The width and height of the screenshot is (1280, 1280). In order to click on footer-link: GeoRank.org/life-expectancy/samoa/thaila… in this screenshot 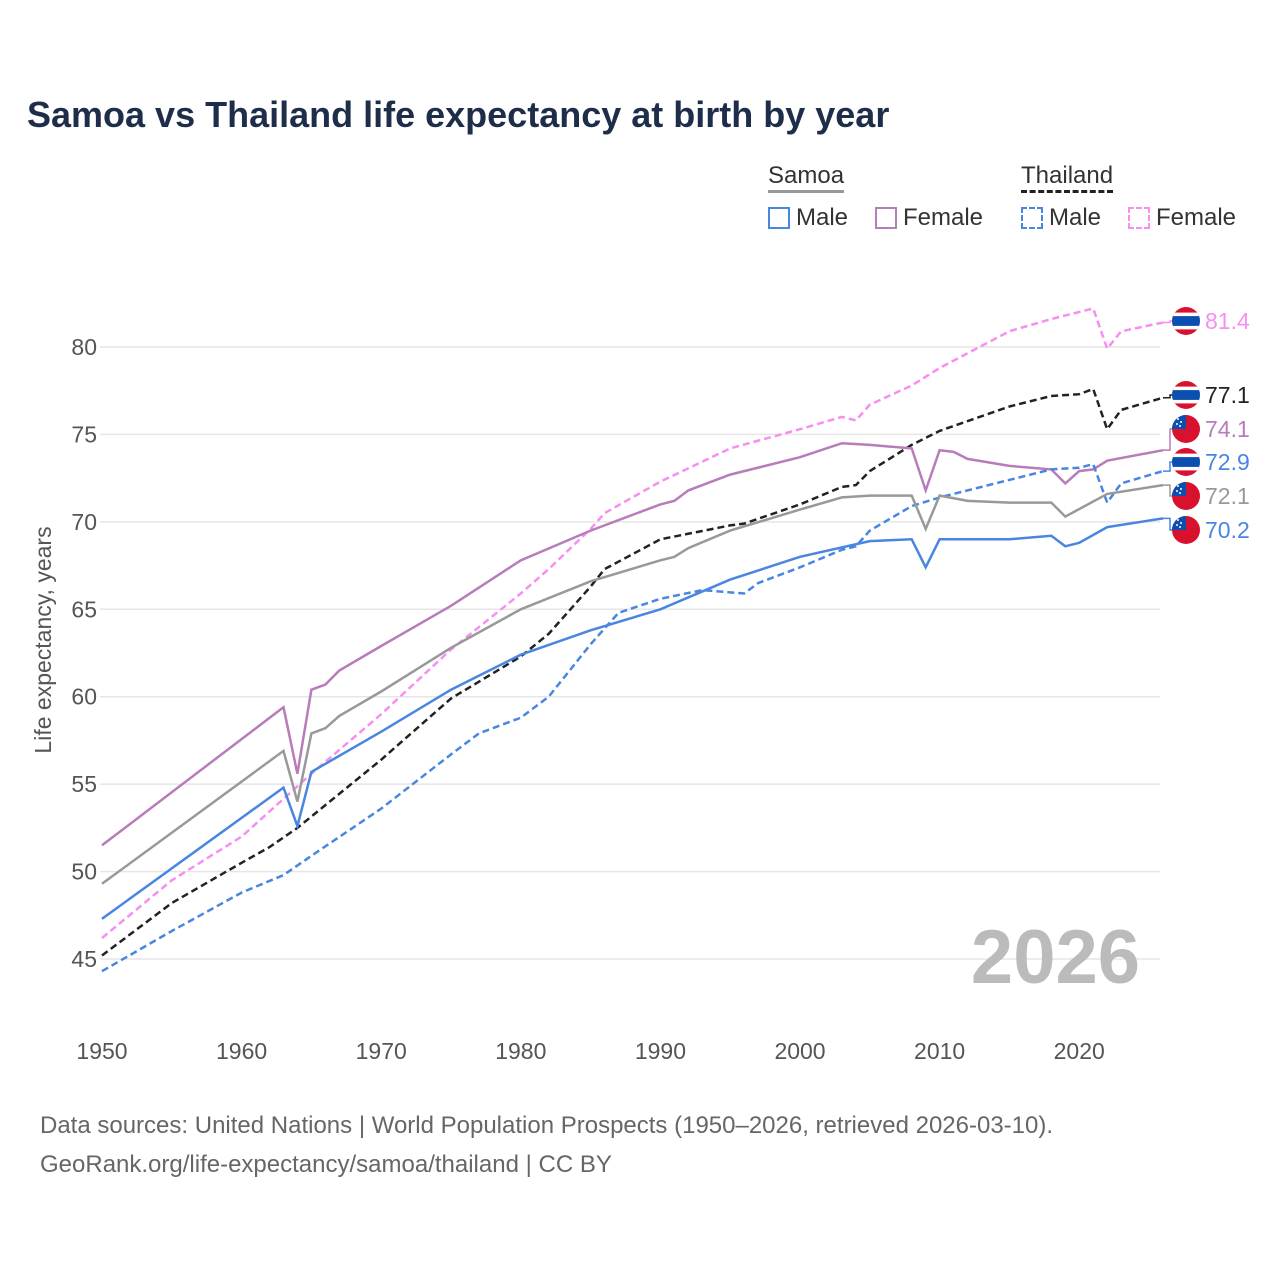, I will do `click(326, 1164)`.